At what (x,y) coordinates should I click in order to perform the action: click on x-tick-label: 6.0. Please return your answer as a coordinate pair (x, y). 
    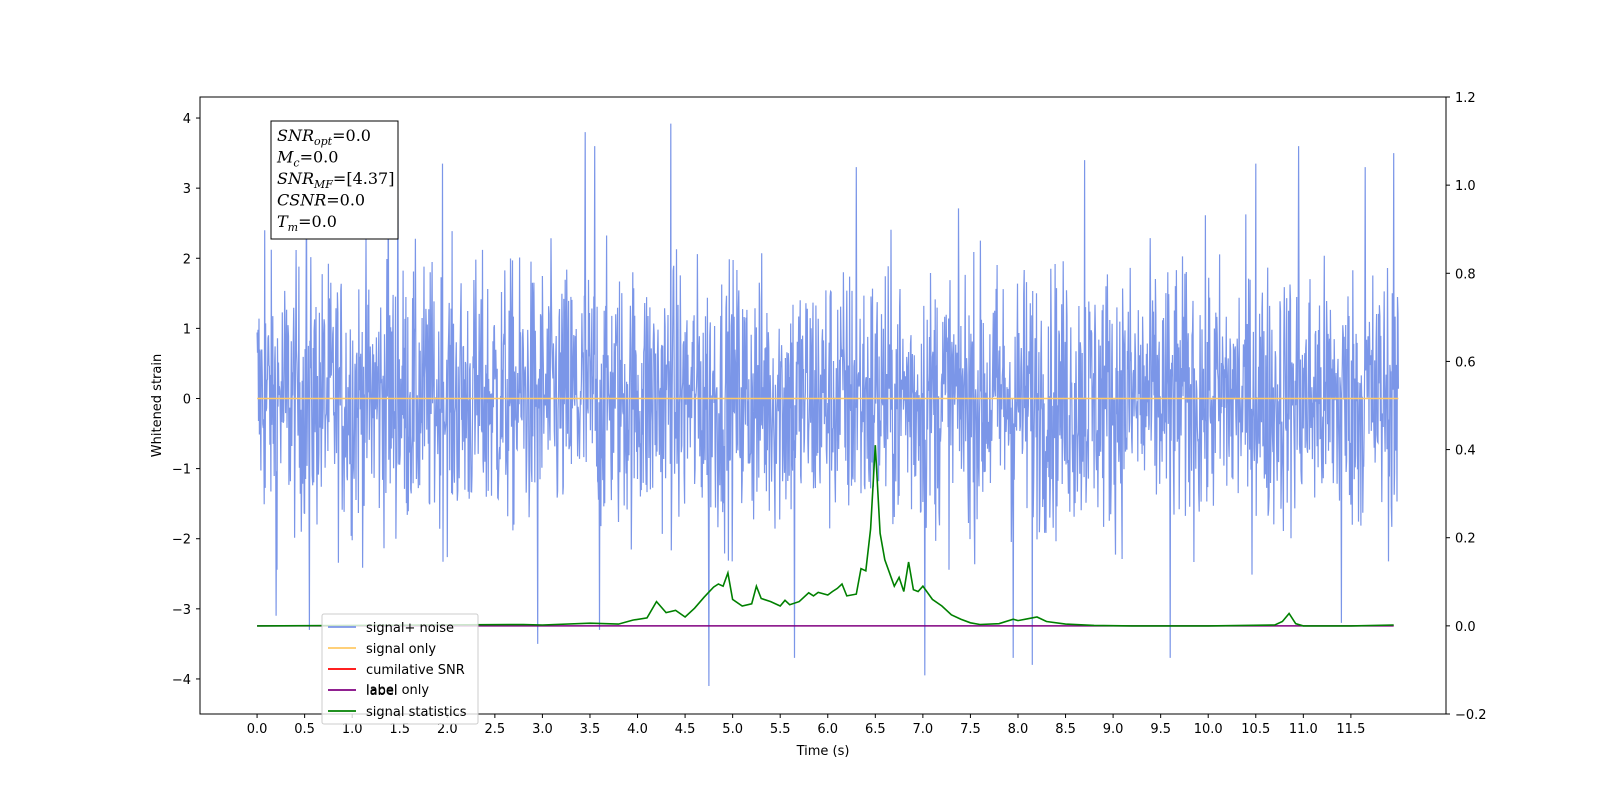
    Looking at the image, I should click on (827, 729).